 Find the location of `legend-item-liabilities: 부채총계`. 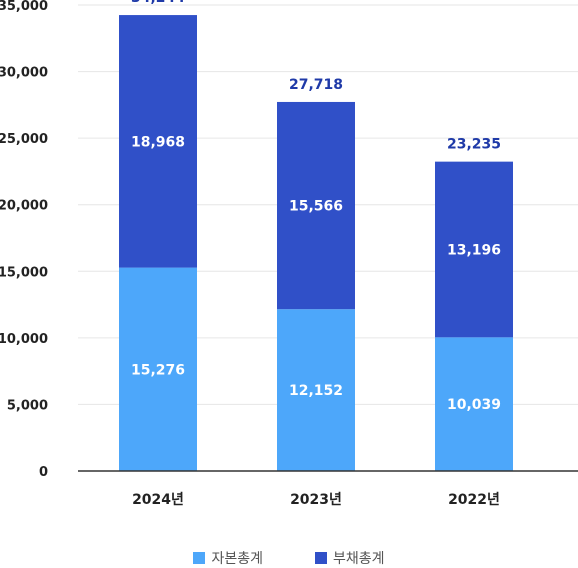

legend-item-liabilities: 부채총계 is located at coordinates (350, 558).